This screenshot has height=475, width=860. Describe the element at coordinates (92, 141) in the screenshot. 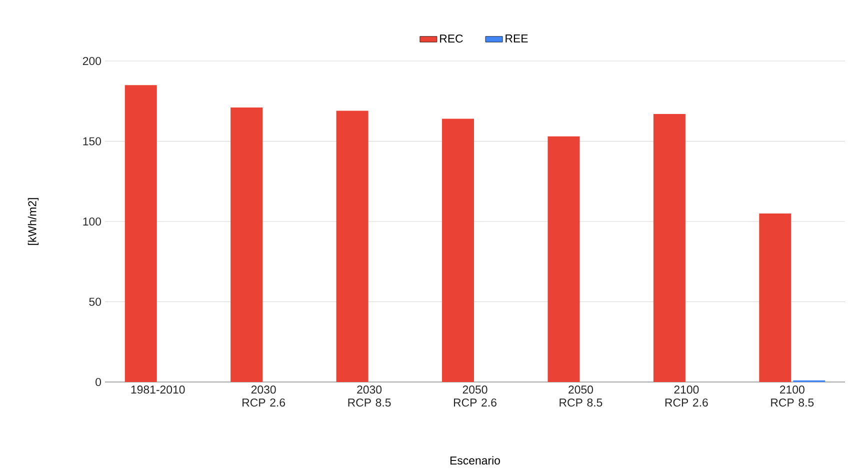

I see `y-tick-label: 150` at that location.